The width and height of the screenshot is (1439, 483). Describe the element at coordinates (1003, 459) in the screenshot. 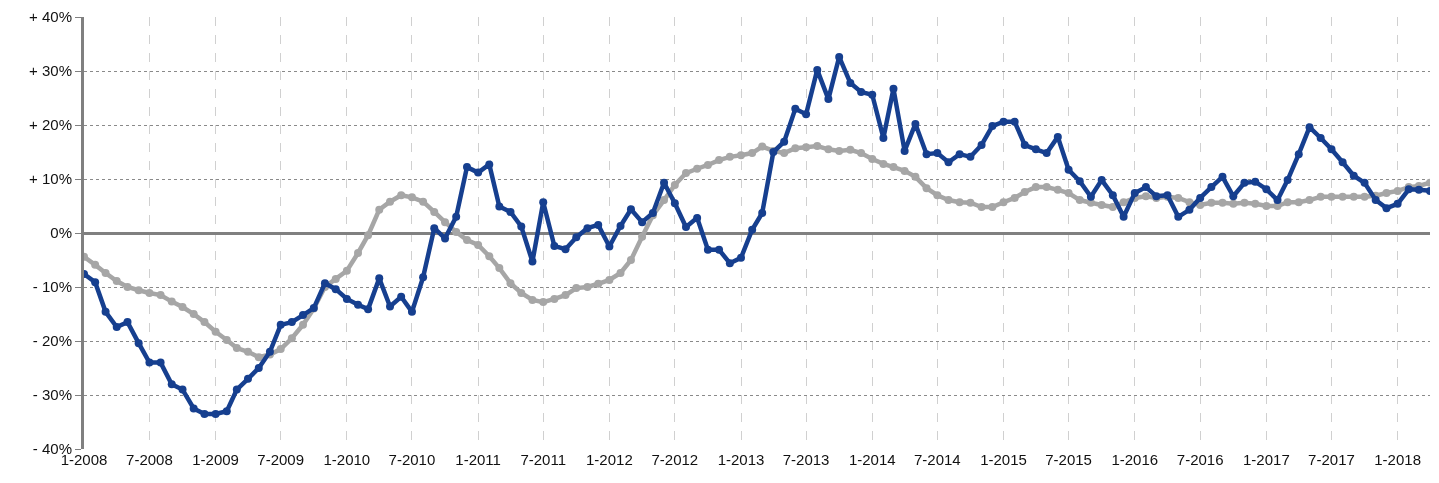

I see `x-tick-label: 1-2015` at that location.